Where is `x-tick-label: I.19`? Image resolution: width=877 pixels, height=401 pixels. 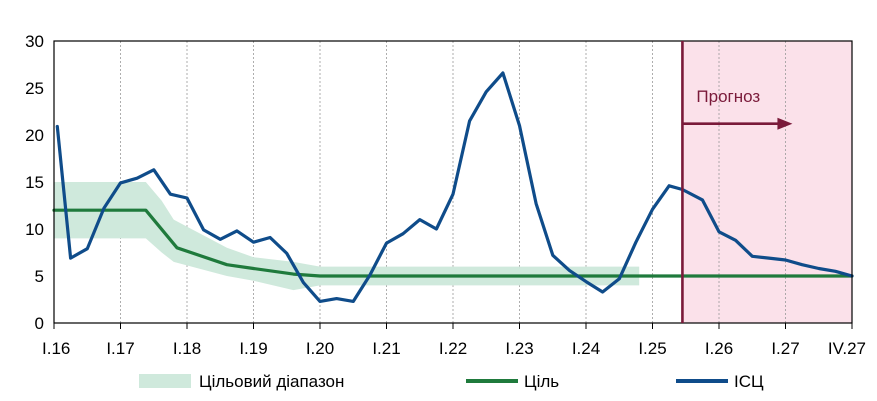 x-tick-label: I.19 is located at coordinates (253, 348).